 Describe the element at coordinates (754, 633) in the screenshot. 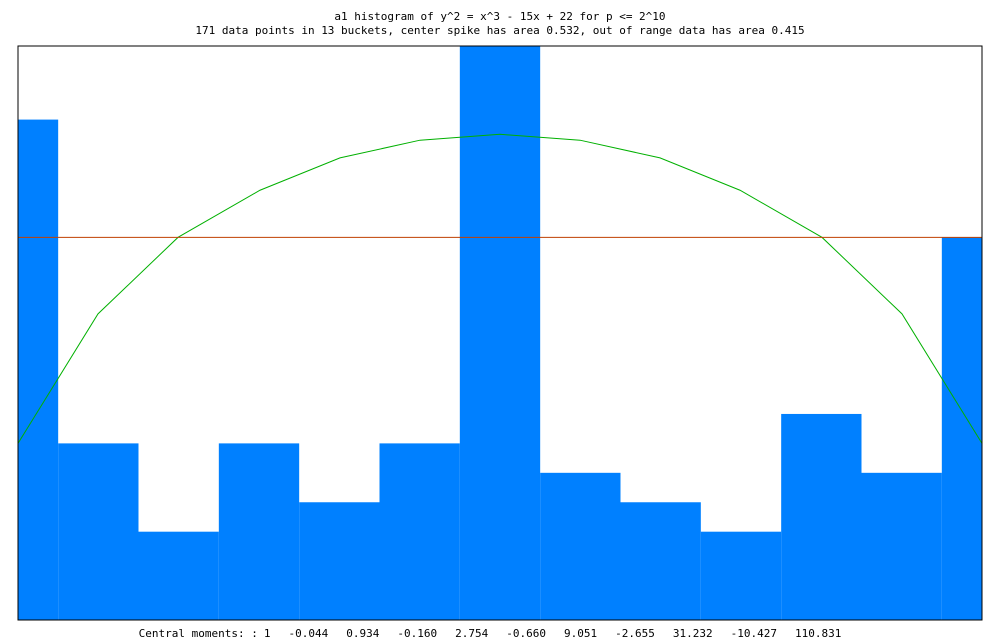

I see `moment-value: -10.427` at that location.